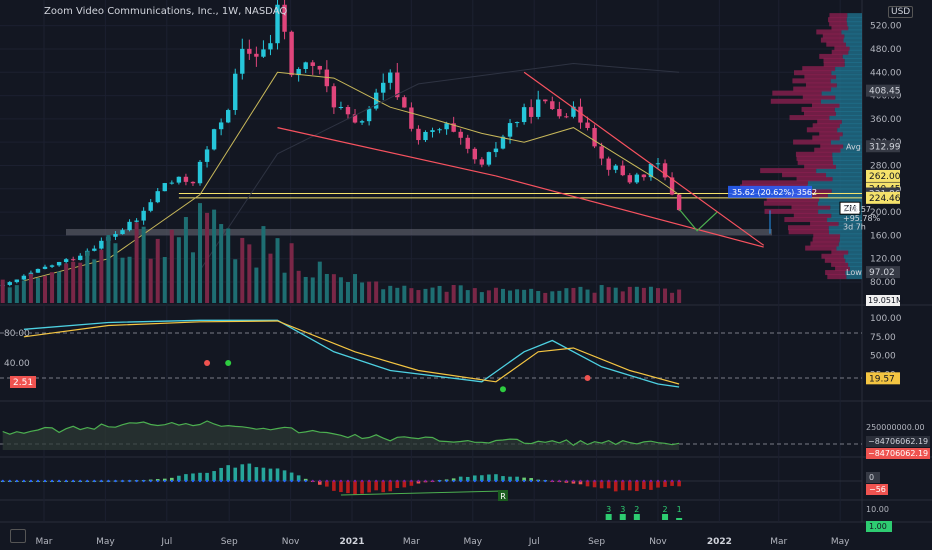  What do you see at coordinates (17, 364) in the screenshot?
I see `stoch-left-label: 40.00` at bounding box center [17, 364].